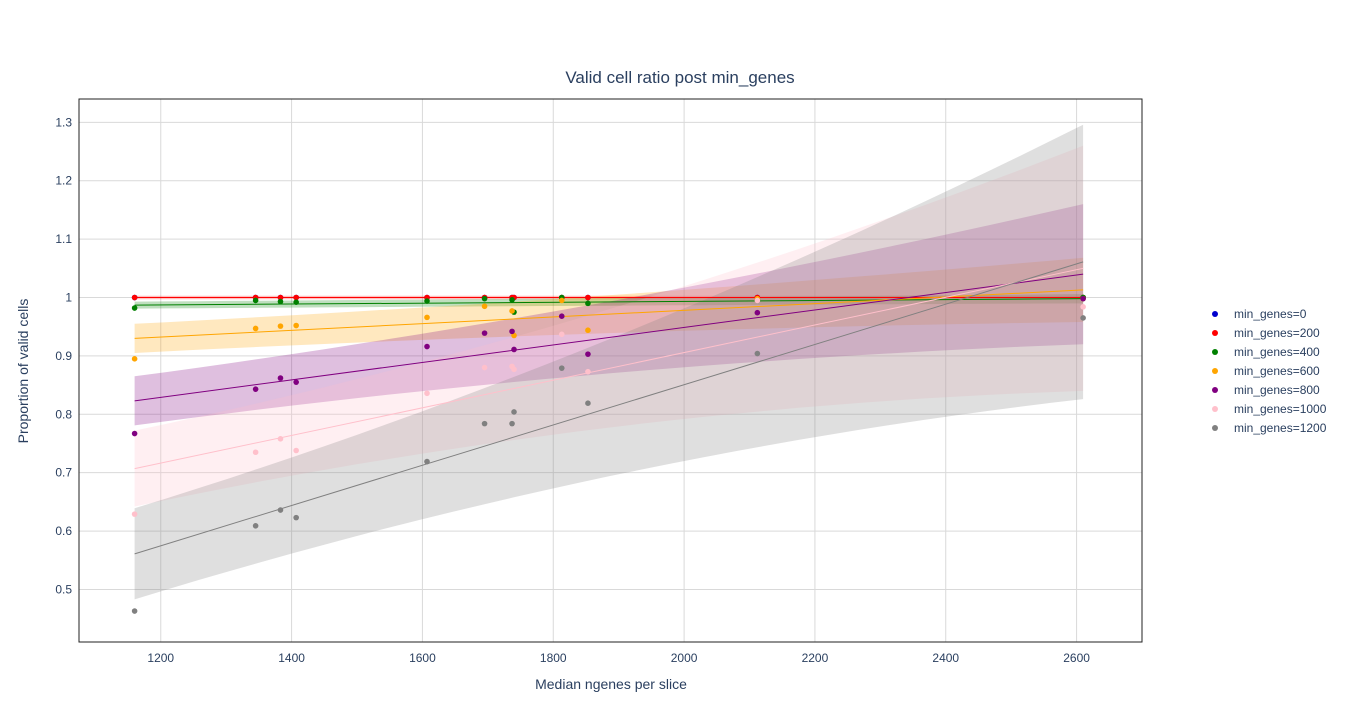 The image size is (1359, 722). I want to click on legend-label-min-genes-1000: min_genes=1000, so click(1280, 409).